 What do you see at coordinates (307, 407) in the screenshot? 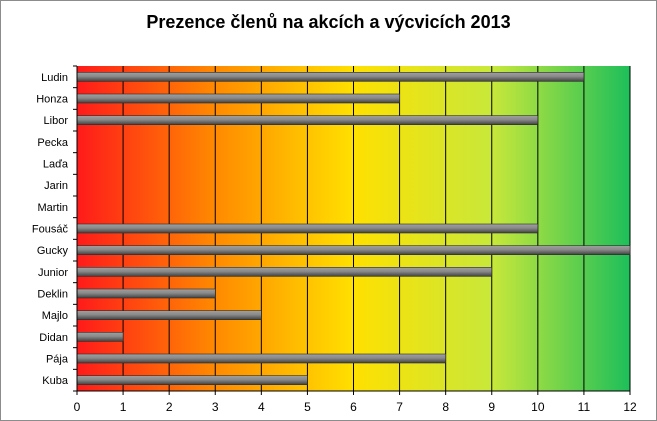
I see `x-tick-label: 5` at bounding box center [307, 407].